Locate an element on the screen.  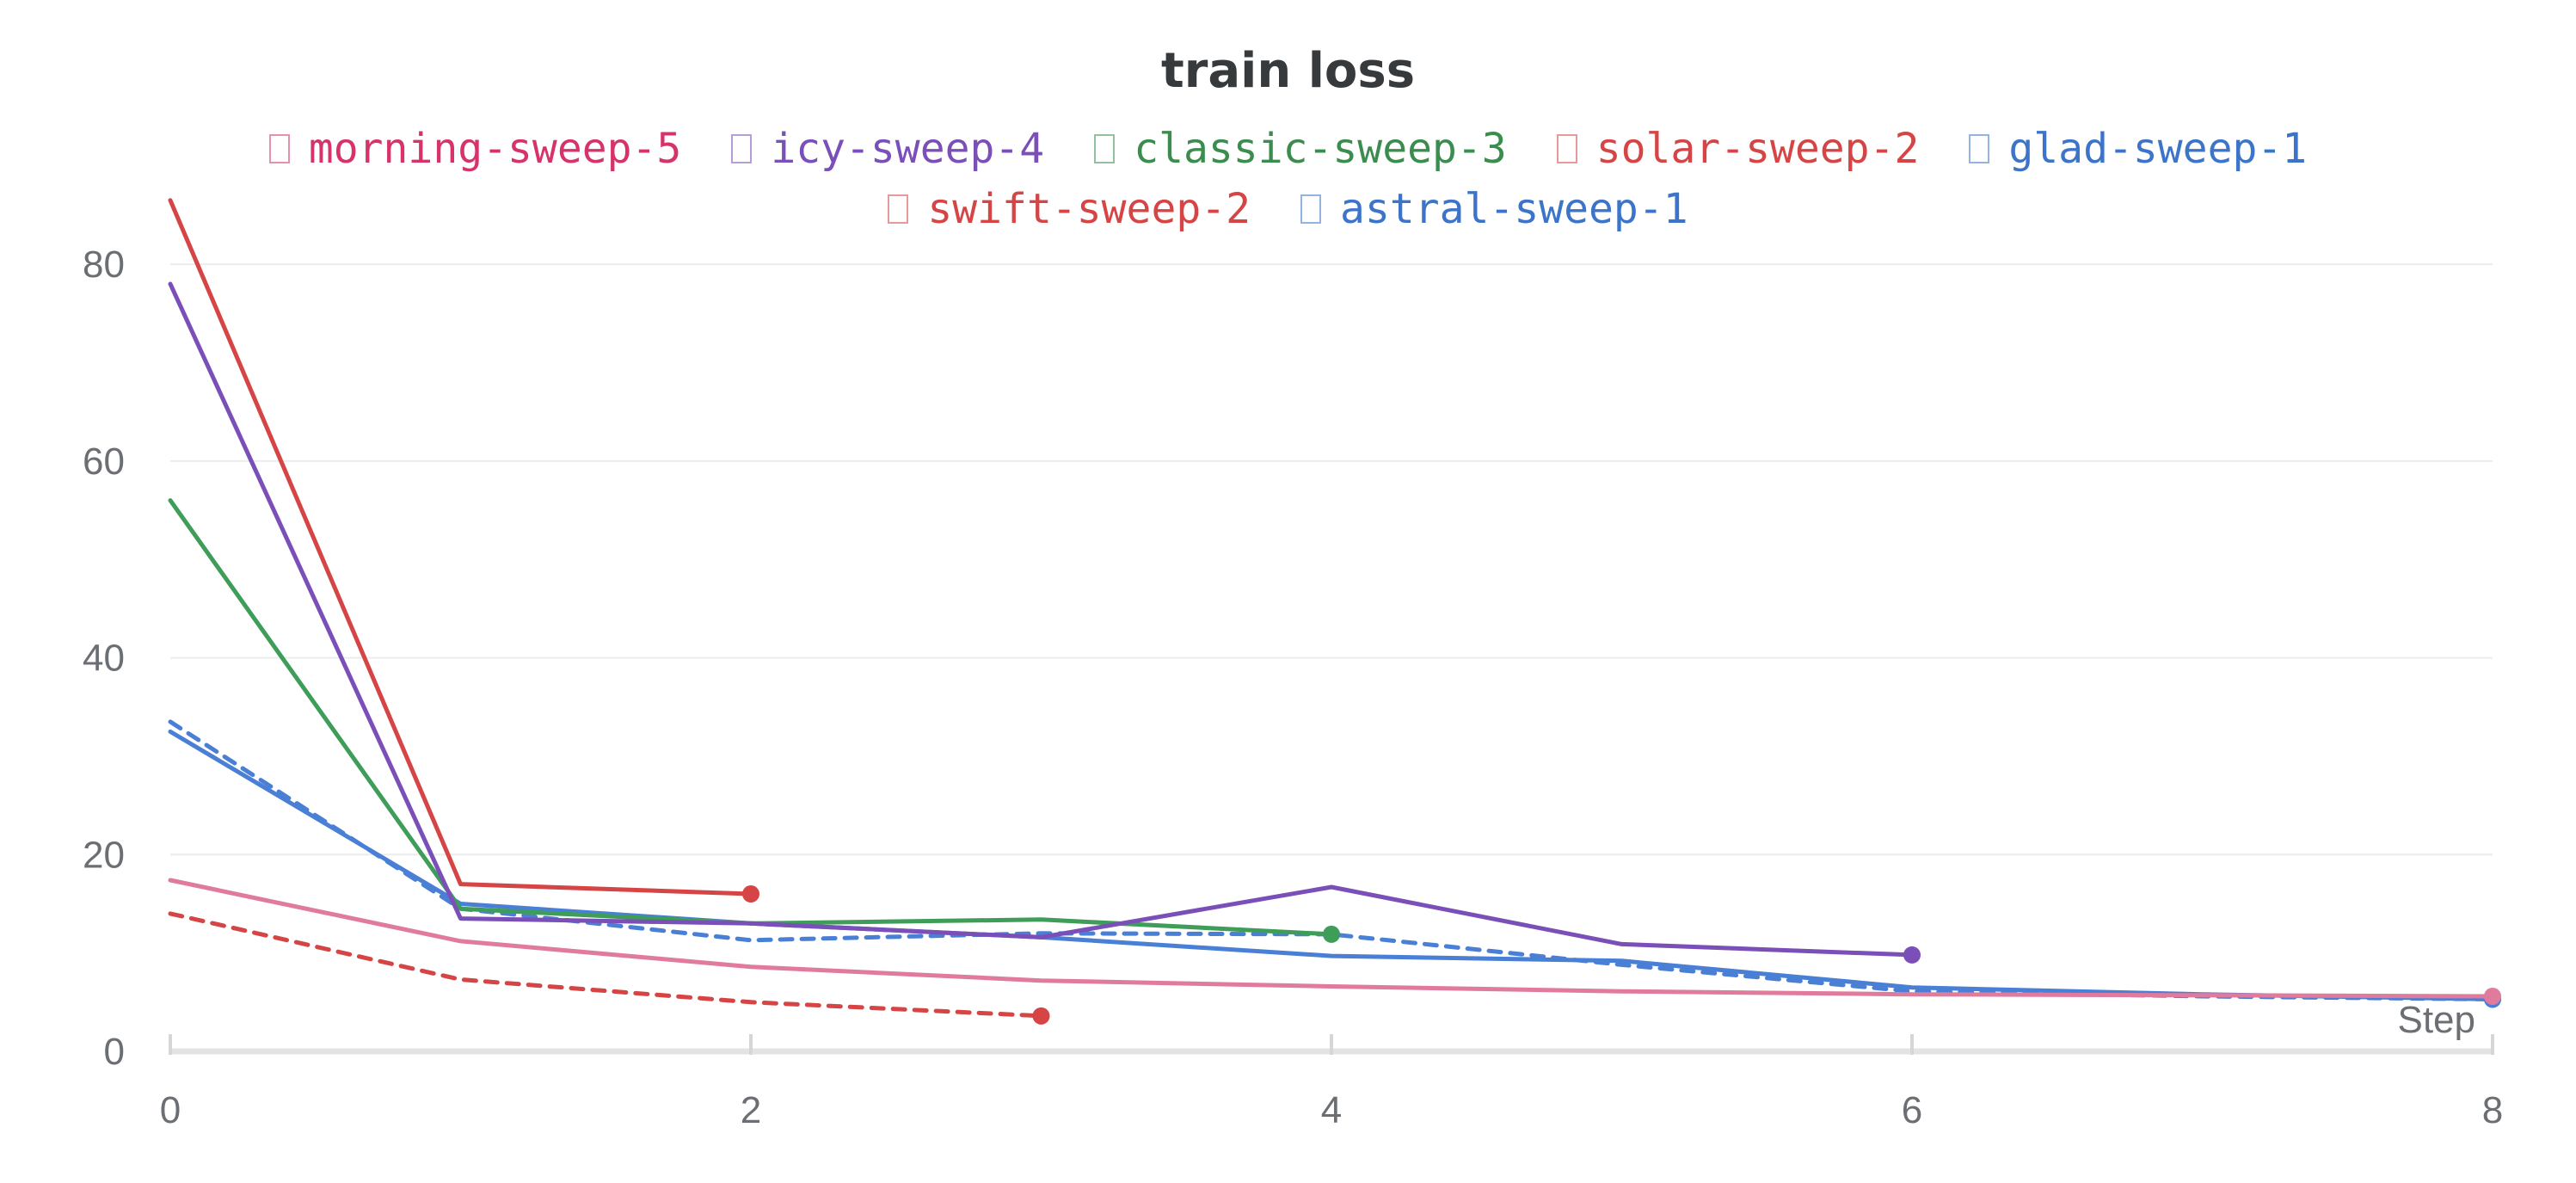
legend-item: morning-sweep-5 is located at coordinates (475, 149).